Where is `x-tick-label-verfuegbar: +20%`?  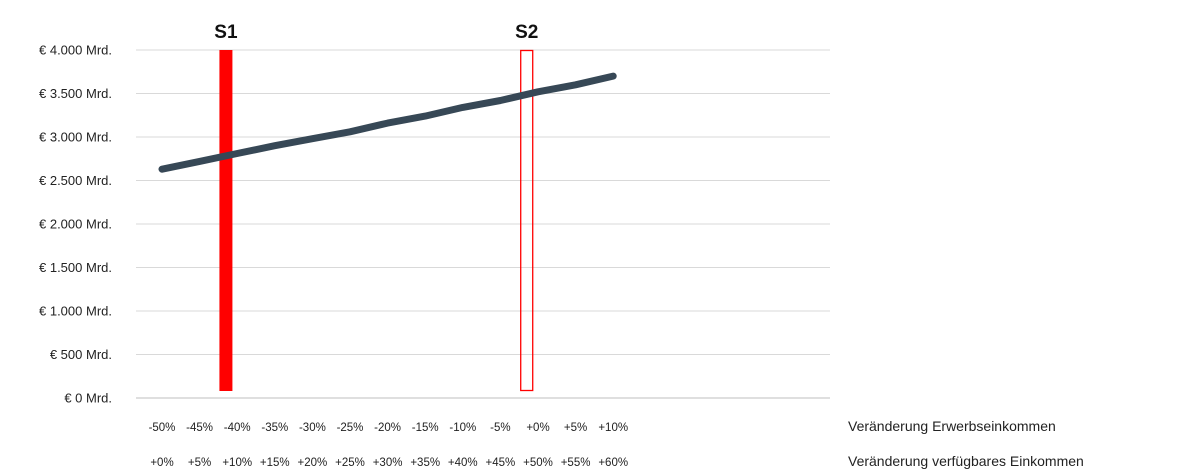 x-tick-label-verfuegbar: +20% is located at coordinates (313, 463).